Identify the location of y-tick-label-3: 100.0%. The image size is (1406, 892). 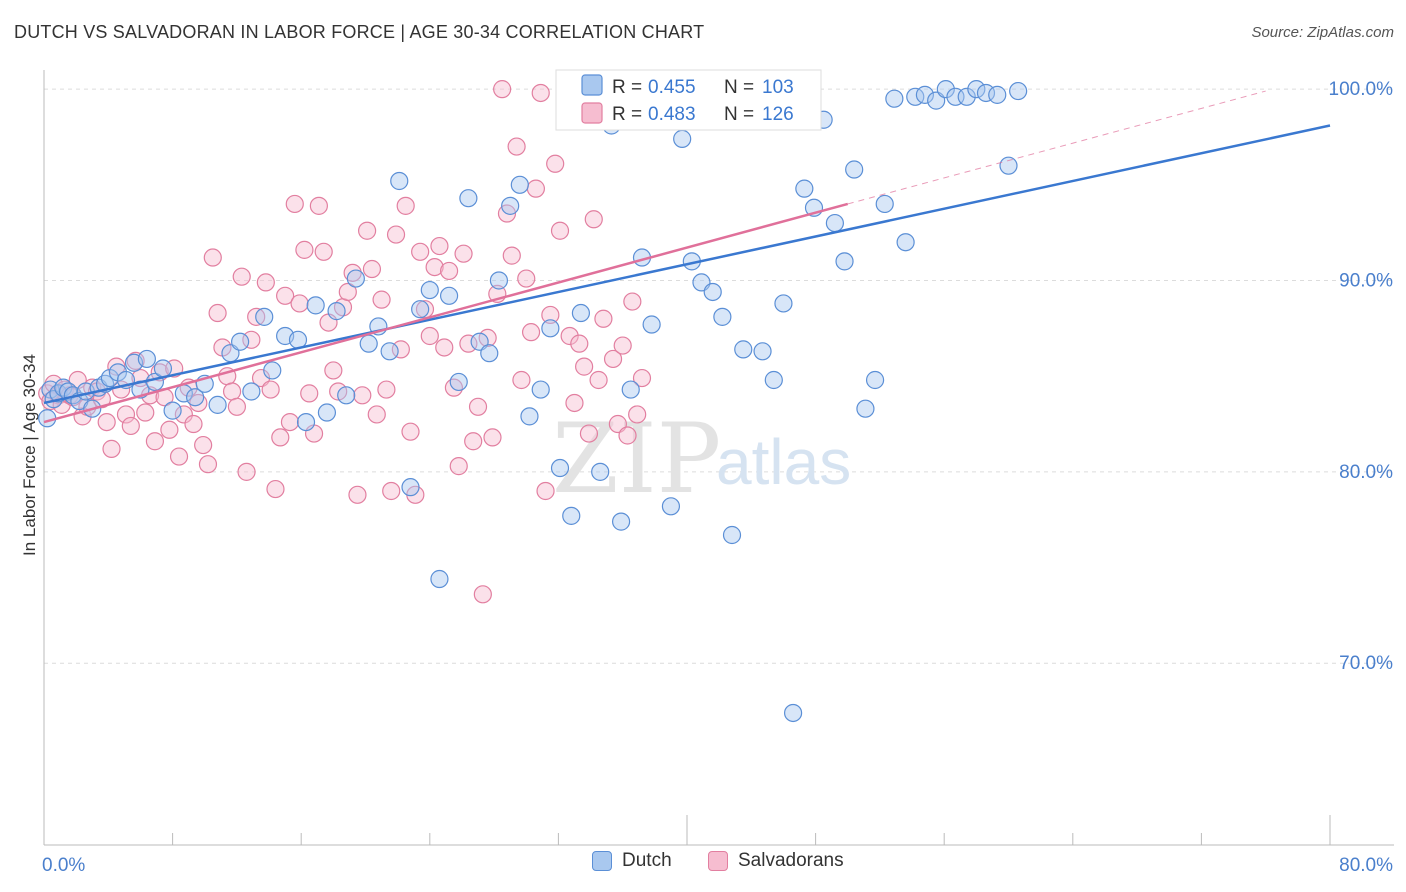
(1361, 89).